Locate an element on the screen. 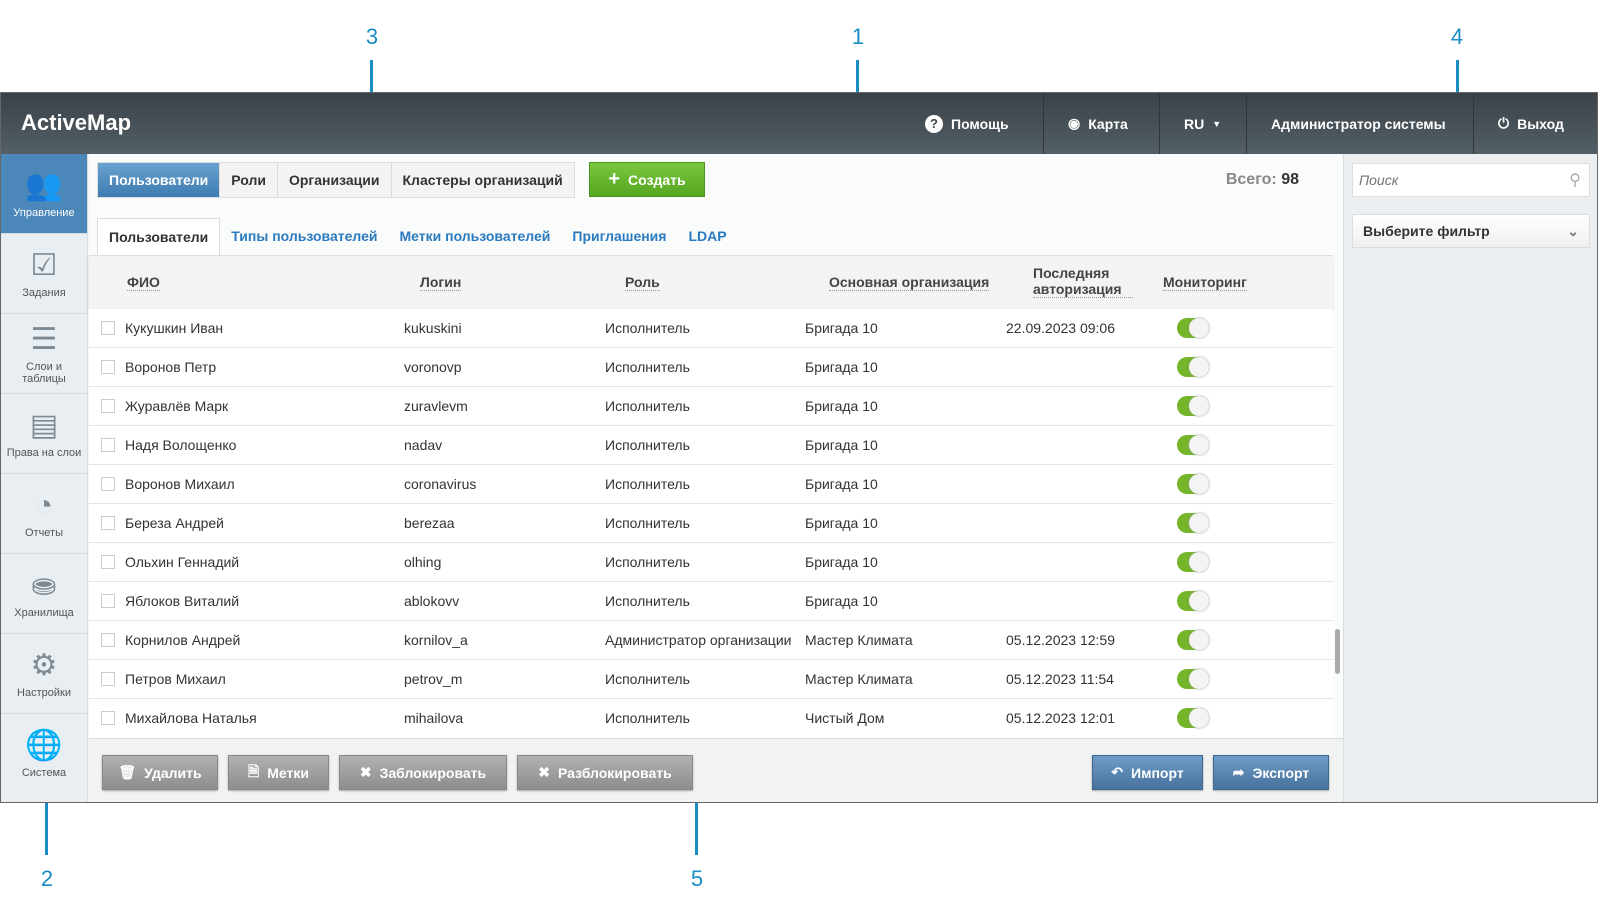 The height and width of the screenshot is (915, 1598). sidebar-item-layer-rights: ▤ Права на слои is located at coordinates (44, 434).